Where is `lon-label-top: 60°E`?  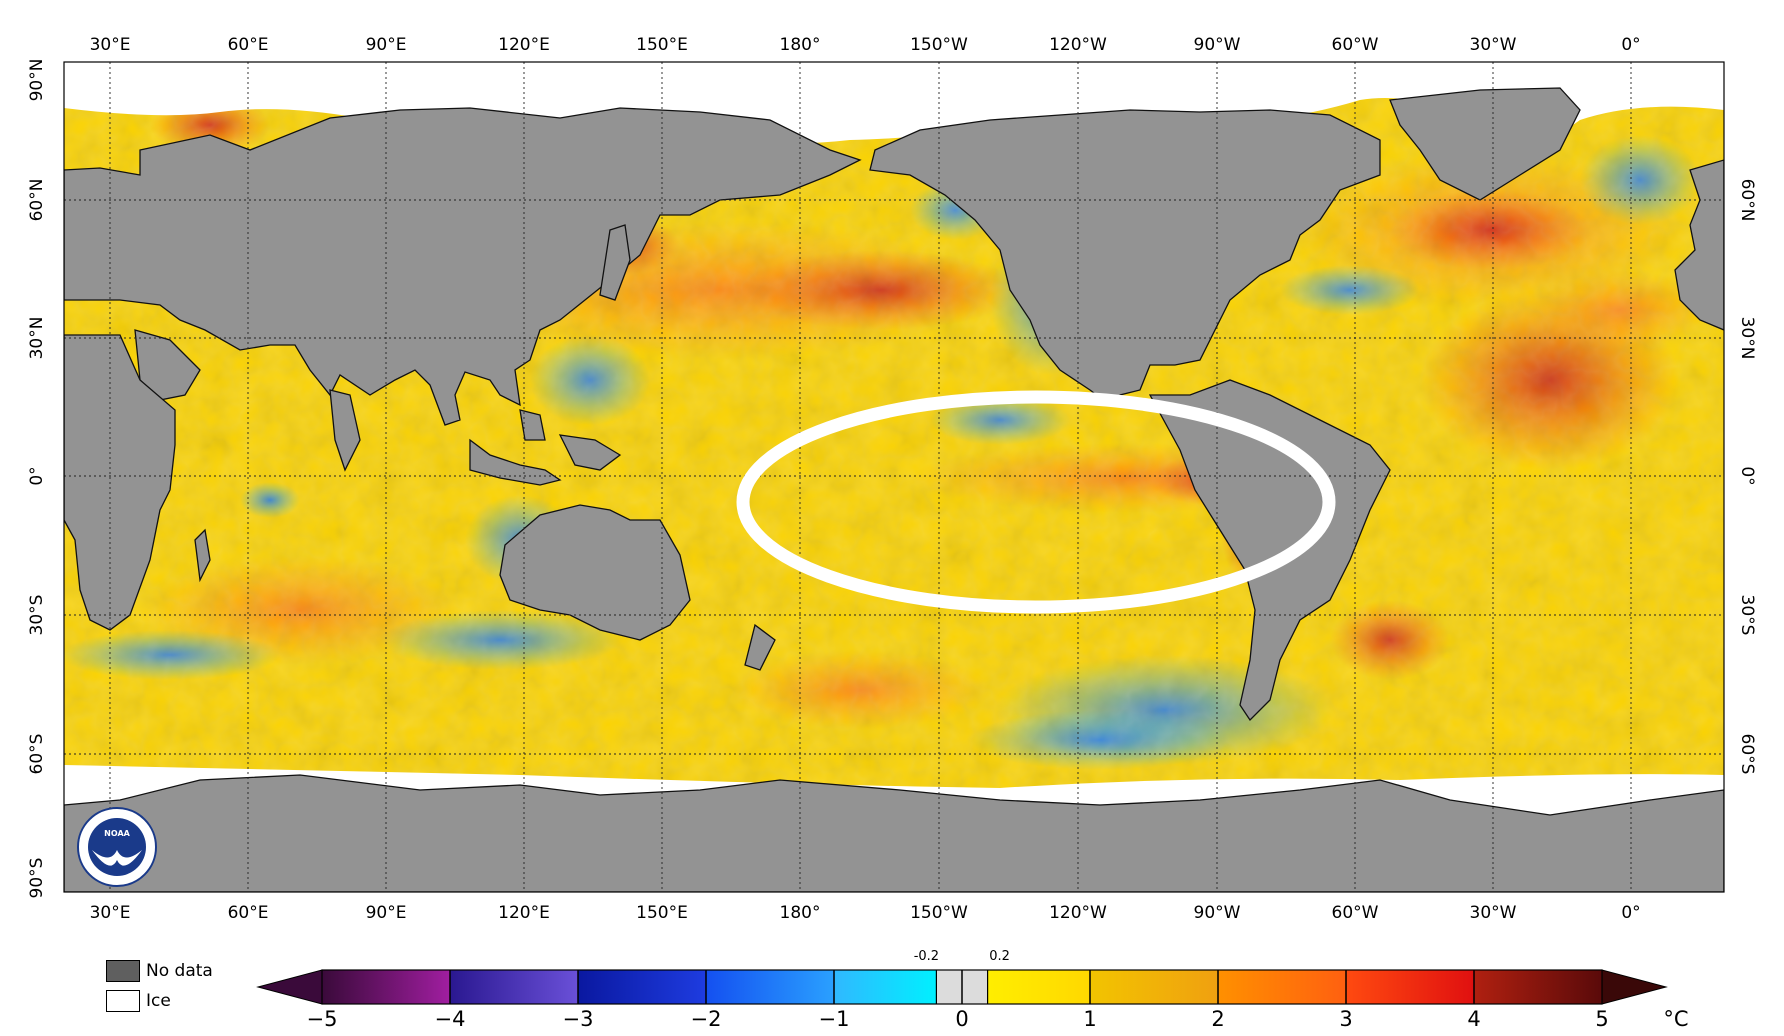
lon-label-top: 60°E is located at coordinates (248, 45).